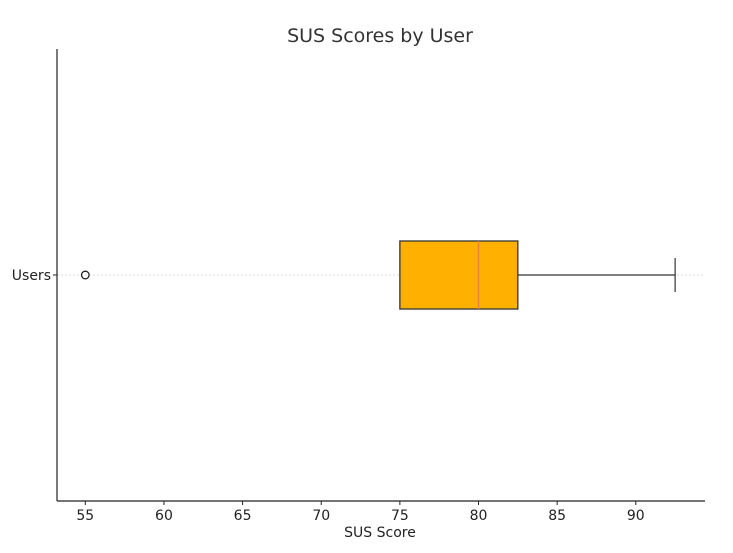 The height and width of the screenshot is (553, 733). Describe the element at coordinates (380, 533) in the screenshot. I see `x-axis-label: SUS Score` at that location.